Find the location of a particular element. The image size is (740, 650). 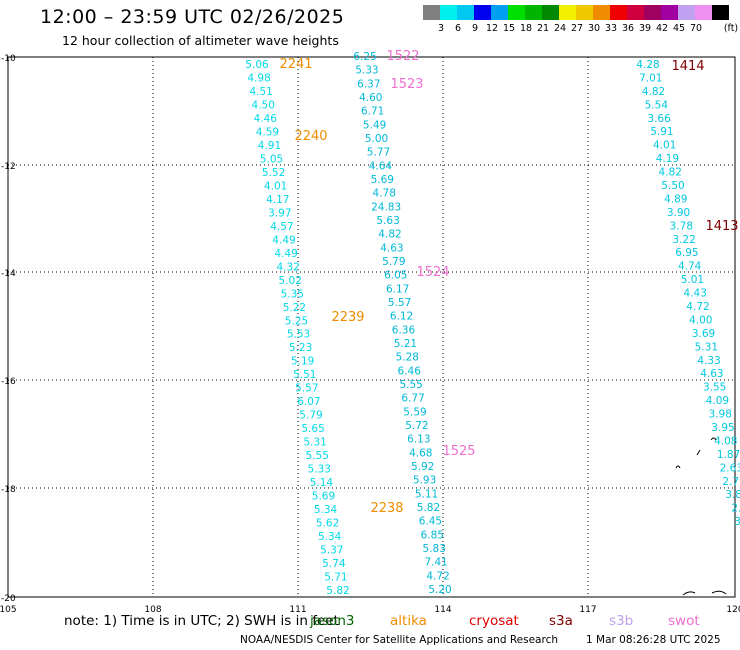

wave-height-value: 5.50 is located at coordinates (672, 186).